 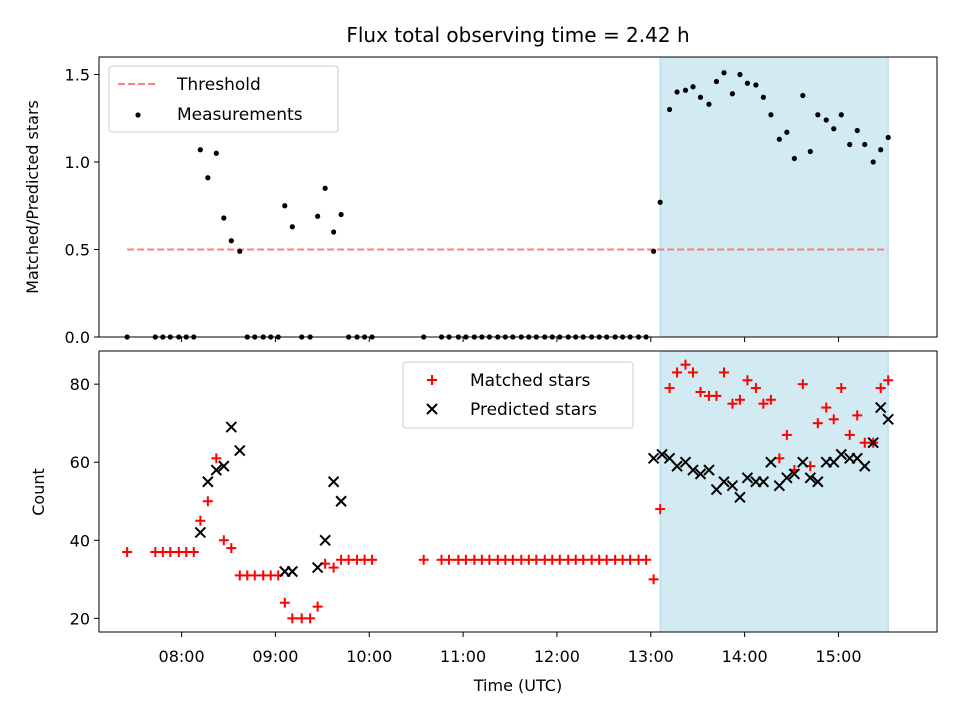 What do you see at coordinates (80, 462) in the screenshot?
I see `y-tick-label: 60` at bounding box center [80, 462].